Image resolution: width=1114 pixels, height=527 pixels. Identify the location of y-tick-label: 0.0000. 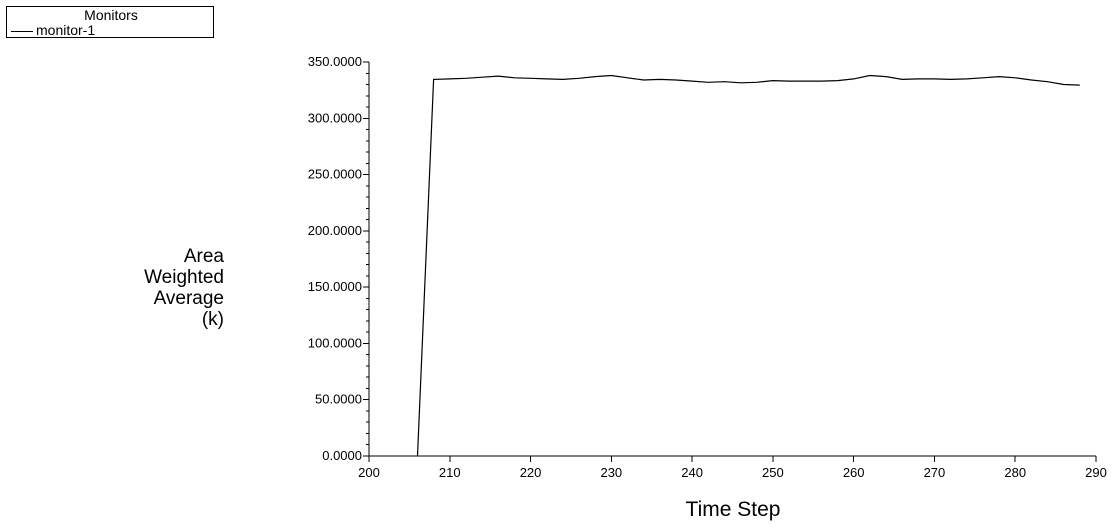
(342, 455).